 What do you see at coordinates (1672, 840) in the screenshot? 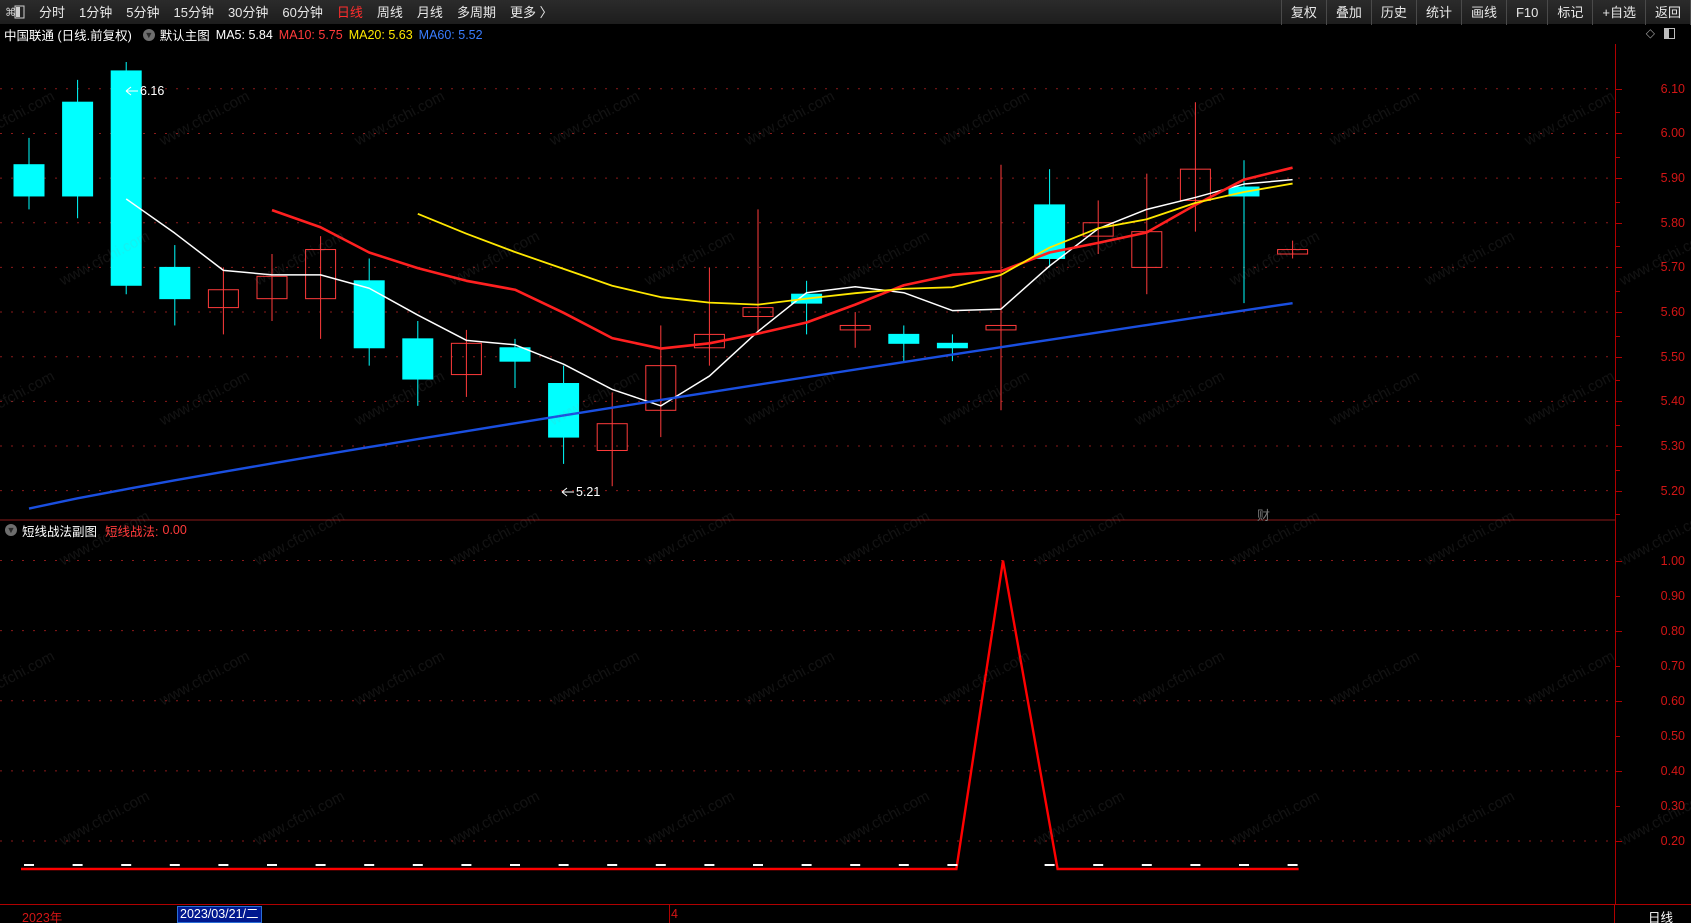
I see `indicator-tick-0-2: 0.20` at bounding box center [1672, 840].